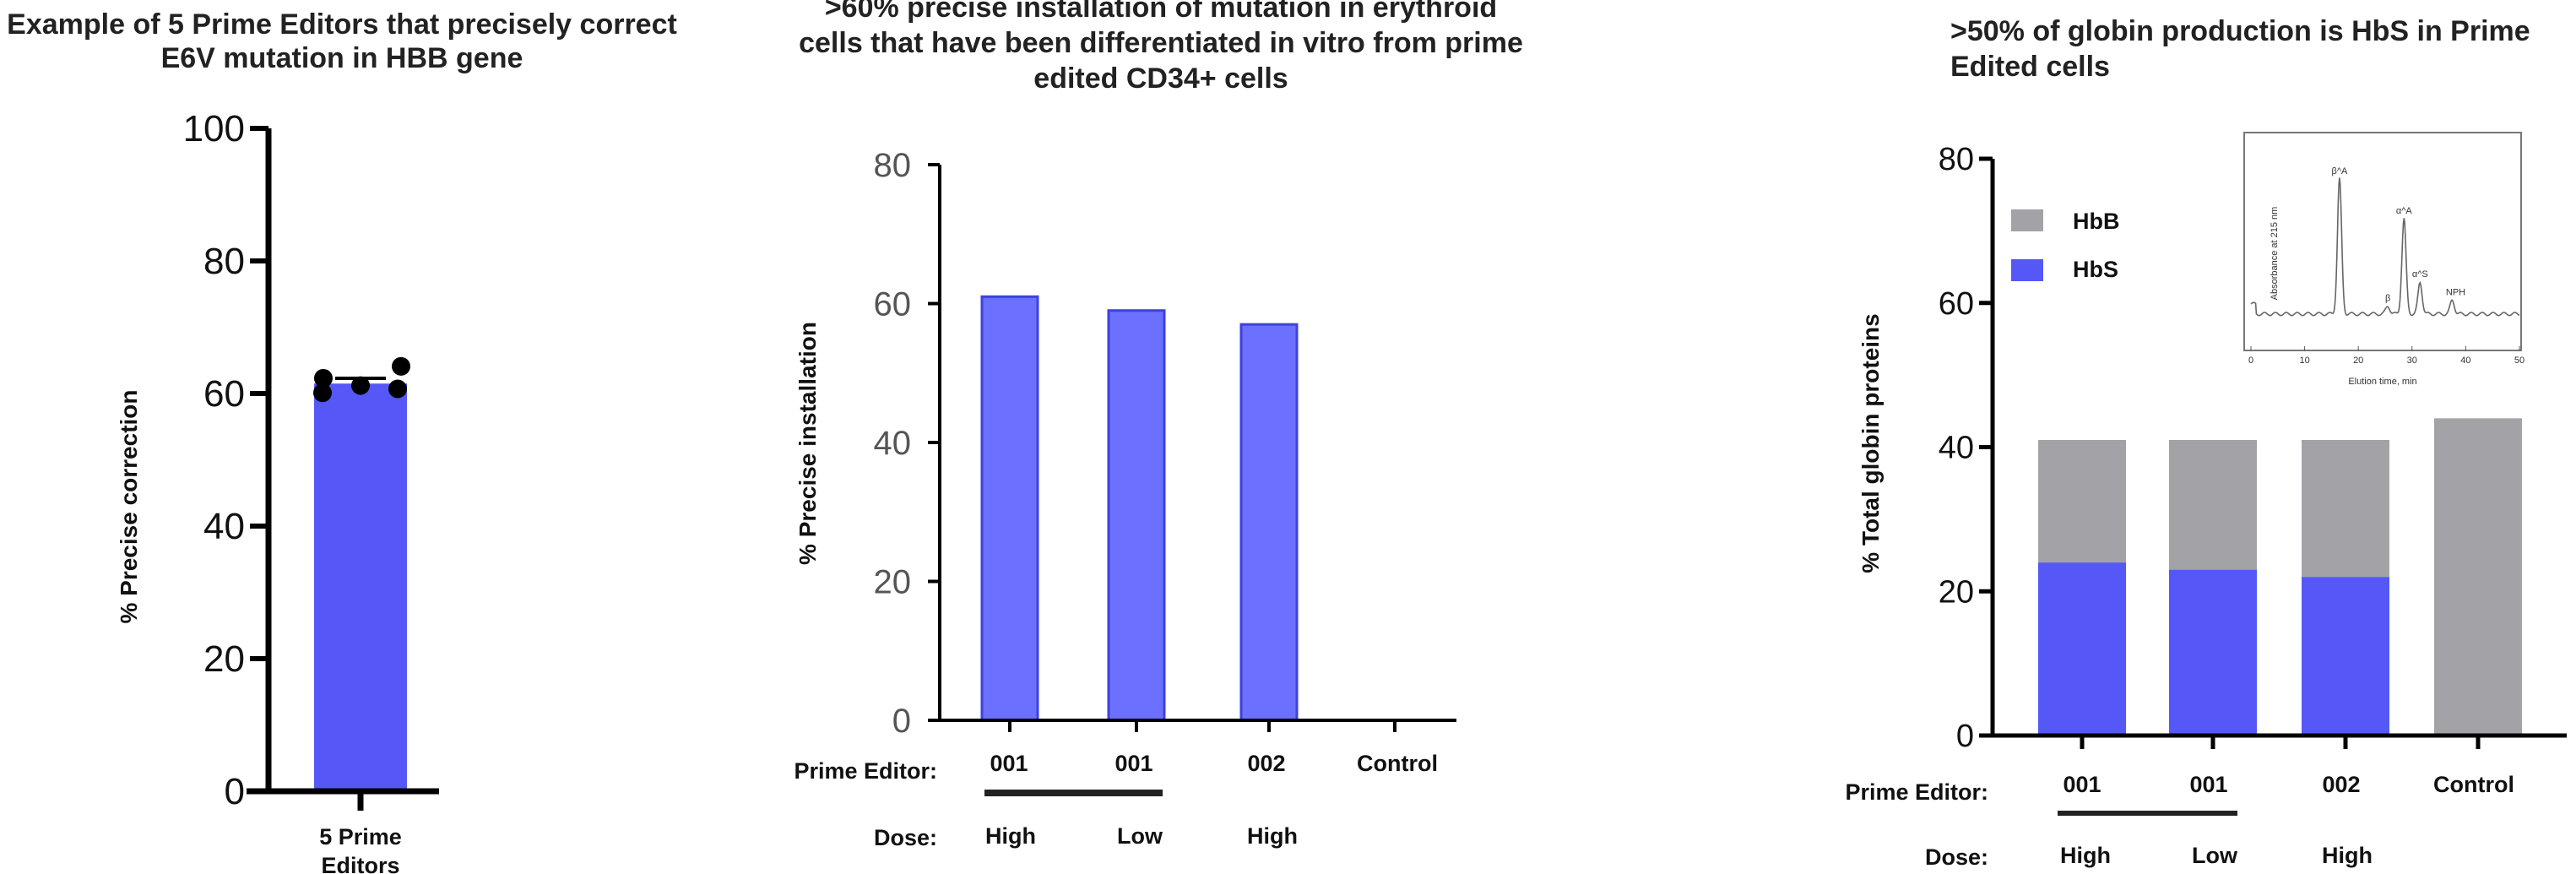  I want to click on legend-label-hbb: HbB, so click(2096, 221).